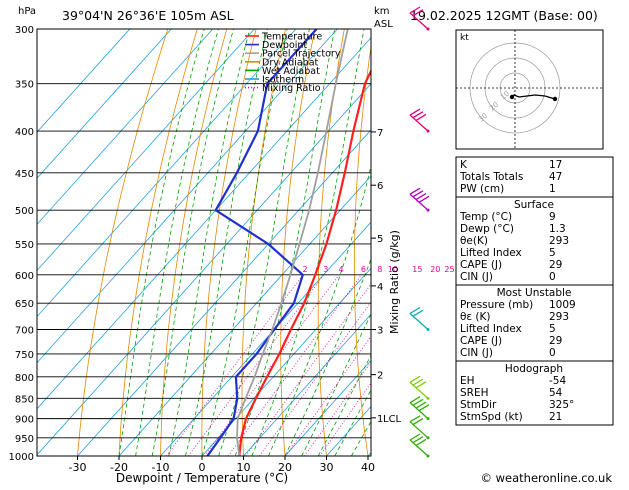  I want to click on surface-table-label: CIN (J), so click(476, 277).